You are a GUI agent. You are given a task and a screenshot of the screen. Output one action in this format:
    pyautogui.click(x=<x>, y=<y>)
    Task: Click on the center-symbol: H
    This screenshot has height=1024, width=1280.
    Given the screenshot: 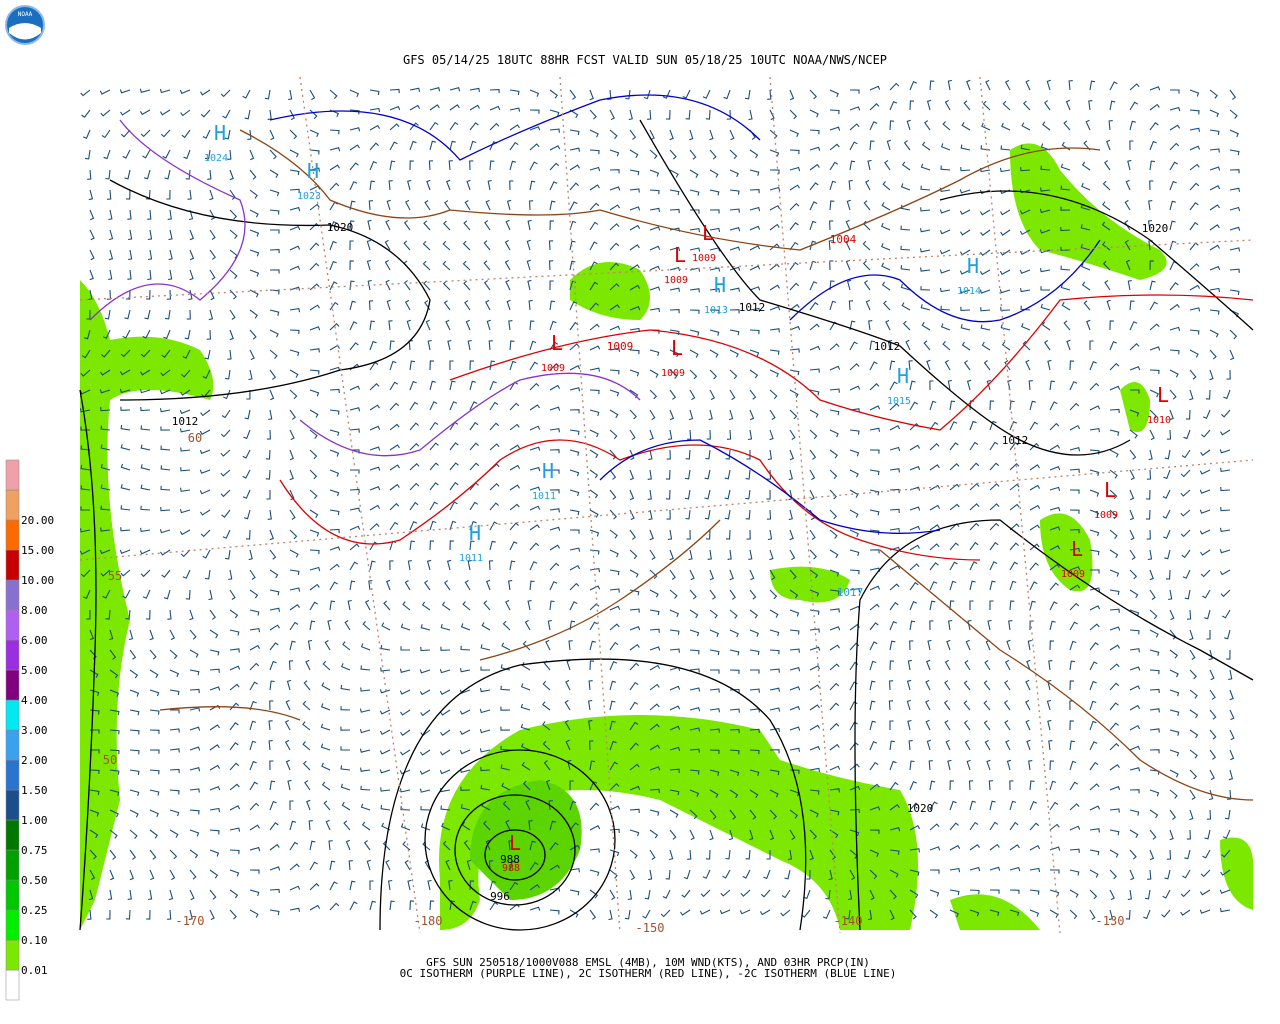 What is the action you would take?
    pyautogui.click(x=973, y=266)
    